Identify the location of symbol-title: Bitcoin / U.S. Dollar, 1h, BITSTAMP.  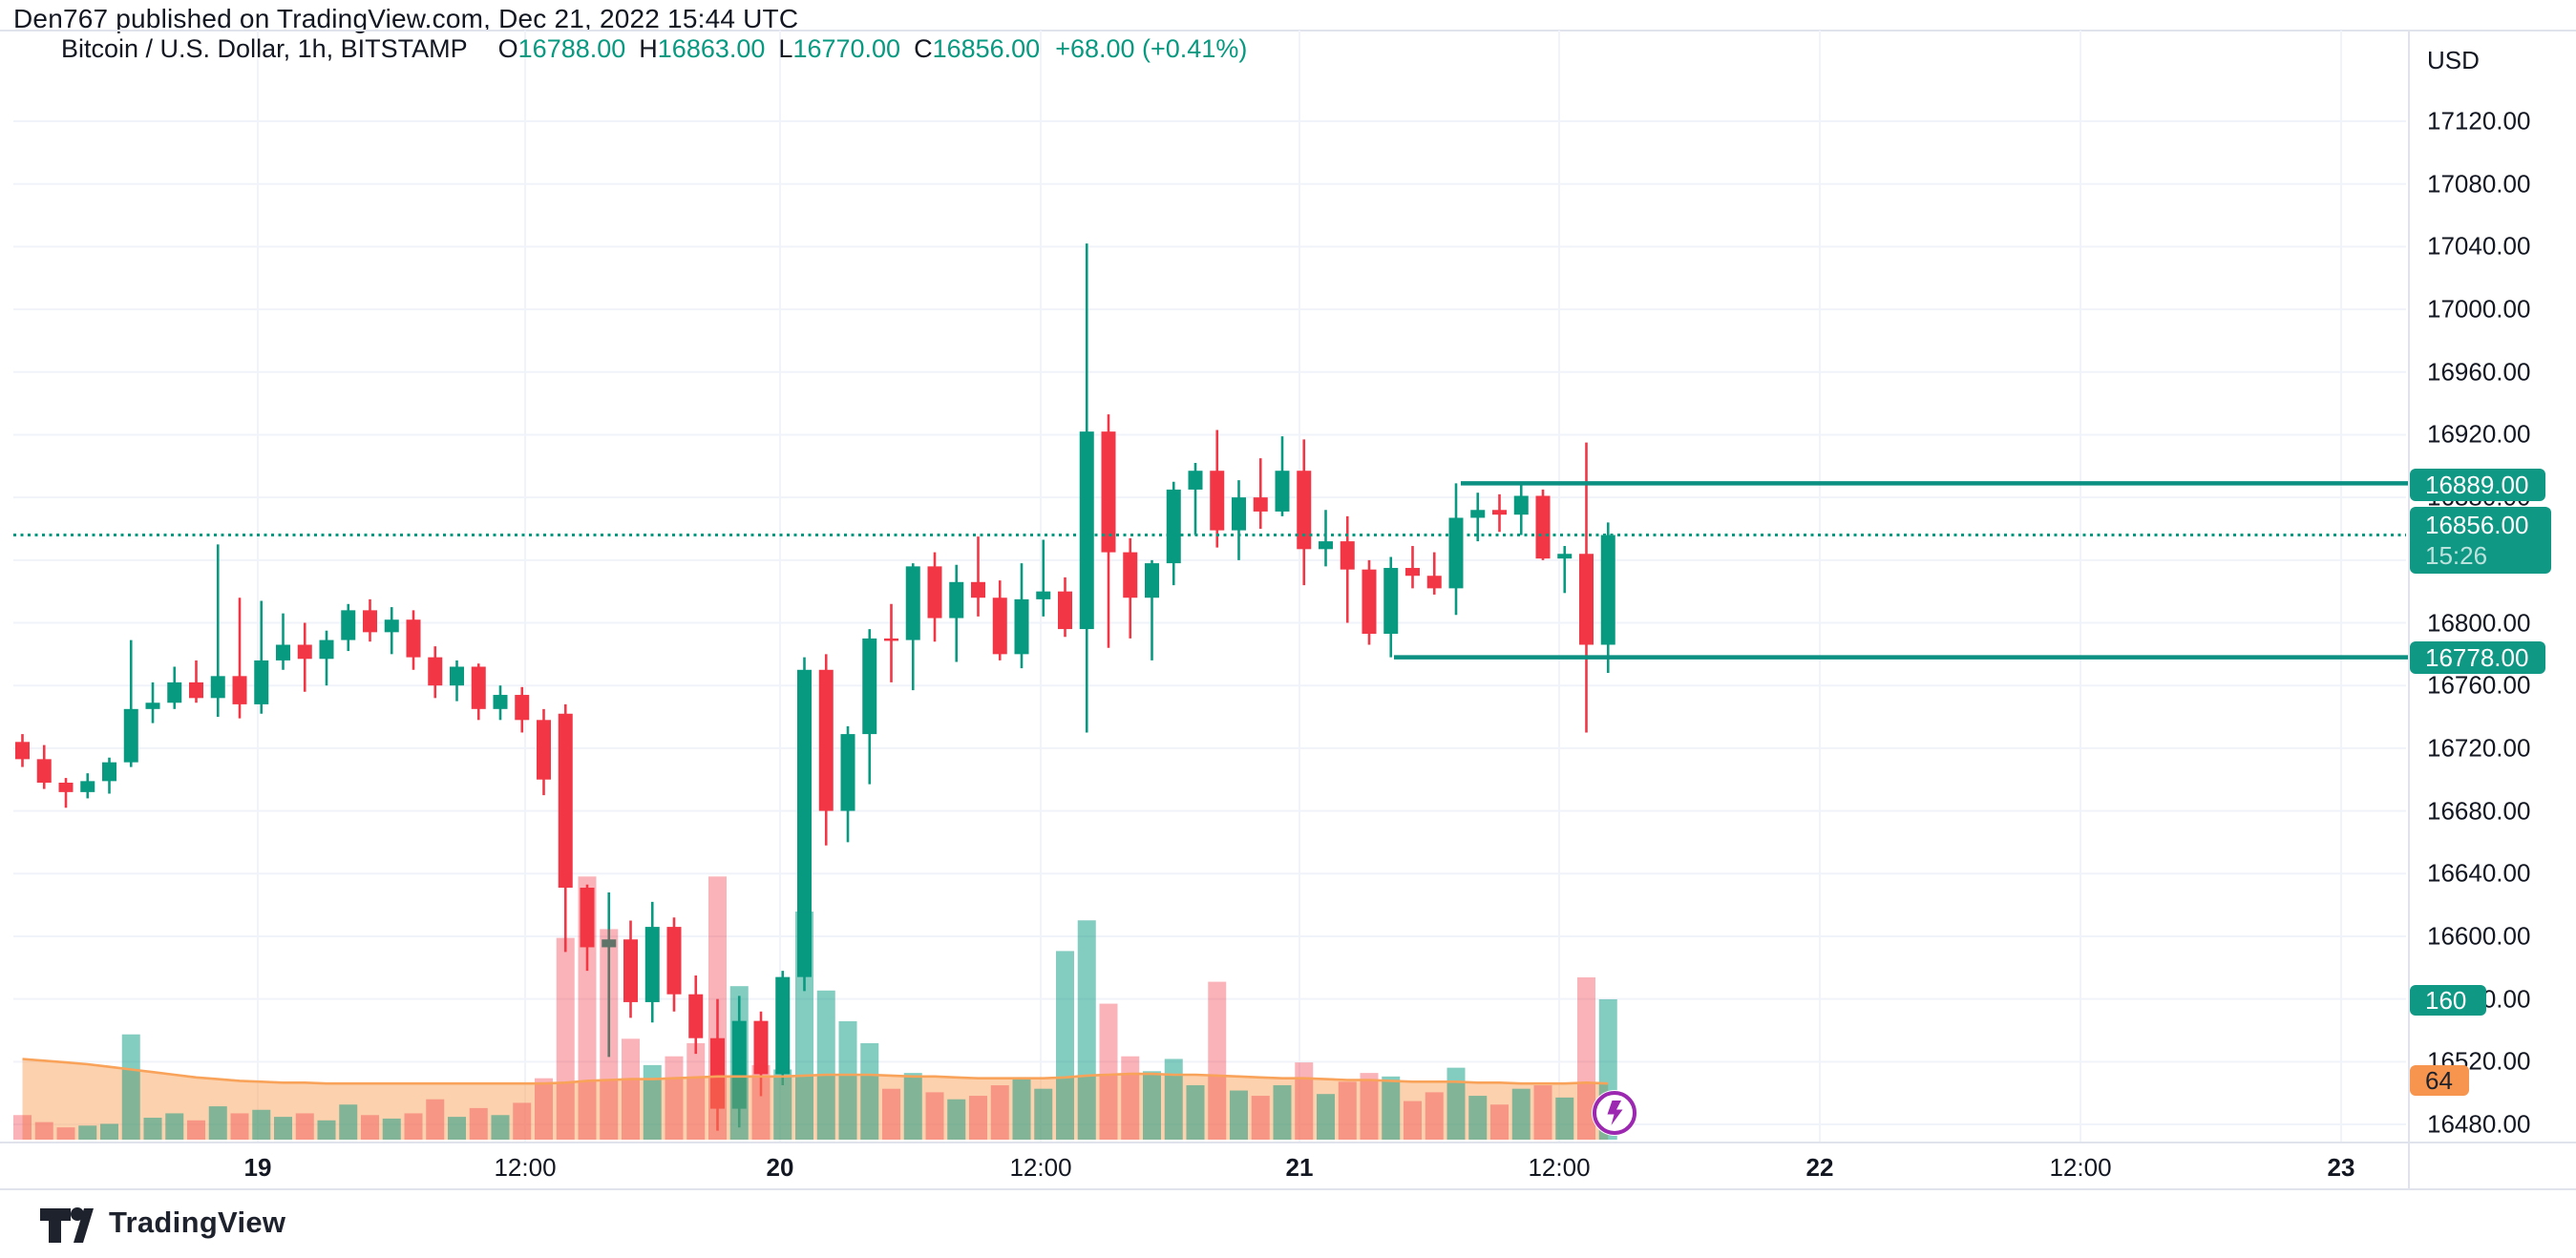
(264, 49).